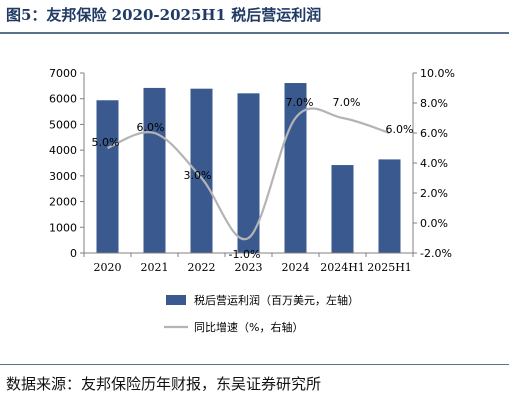  What do you see at coordinates (276, 300) in the screenshot?
I see `legend-bar-label: 税后营运利润（百万美元，左轴）` at bounding box center [276, 300].